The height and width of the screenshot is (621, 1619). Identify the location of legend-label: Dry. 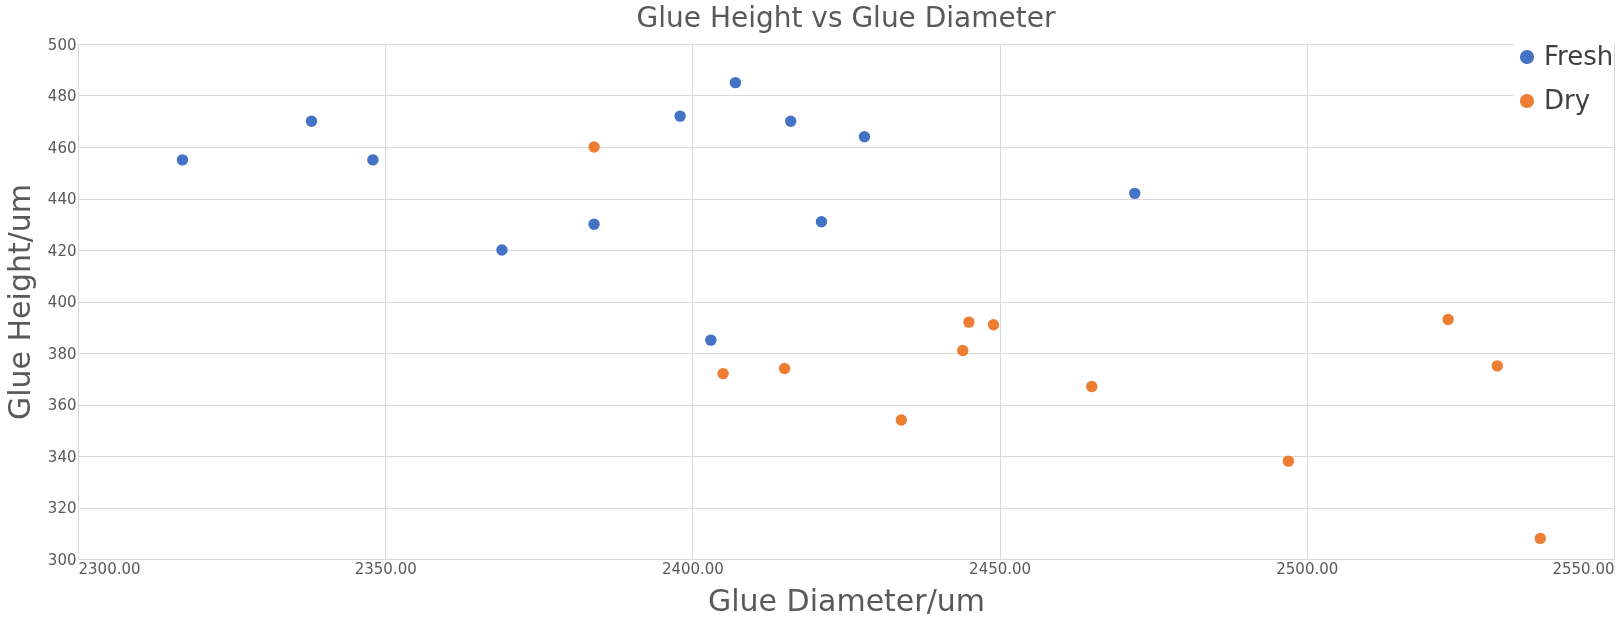
(1567, 100).